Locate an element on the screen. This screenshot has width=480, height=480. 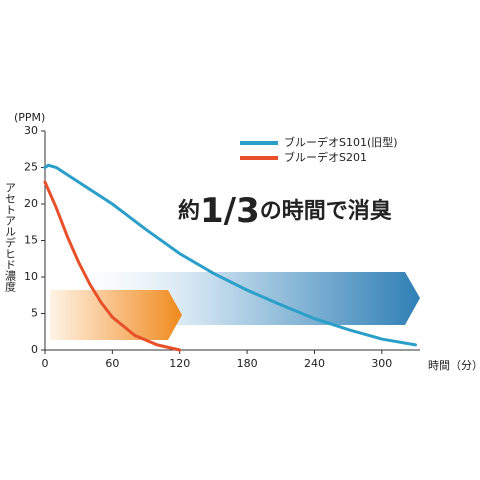
y-tick-label: 20 is located at coordinates (31, 203).